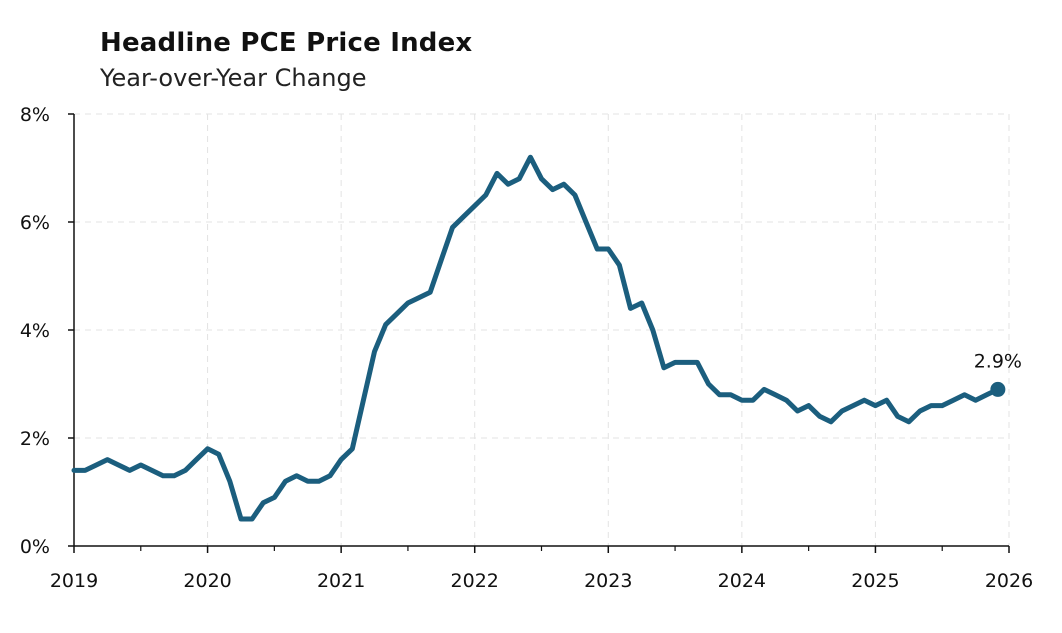 The width and height of the screenshot is (1062, 633). What do you see at coordinates (74, 581) in the screenshot?
I see `x-tick-label: 2019` at bounding box center [74, 581].